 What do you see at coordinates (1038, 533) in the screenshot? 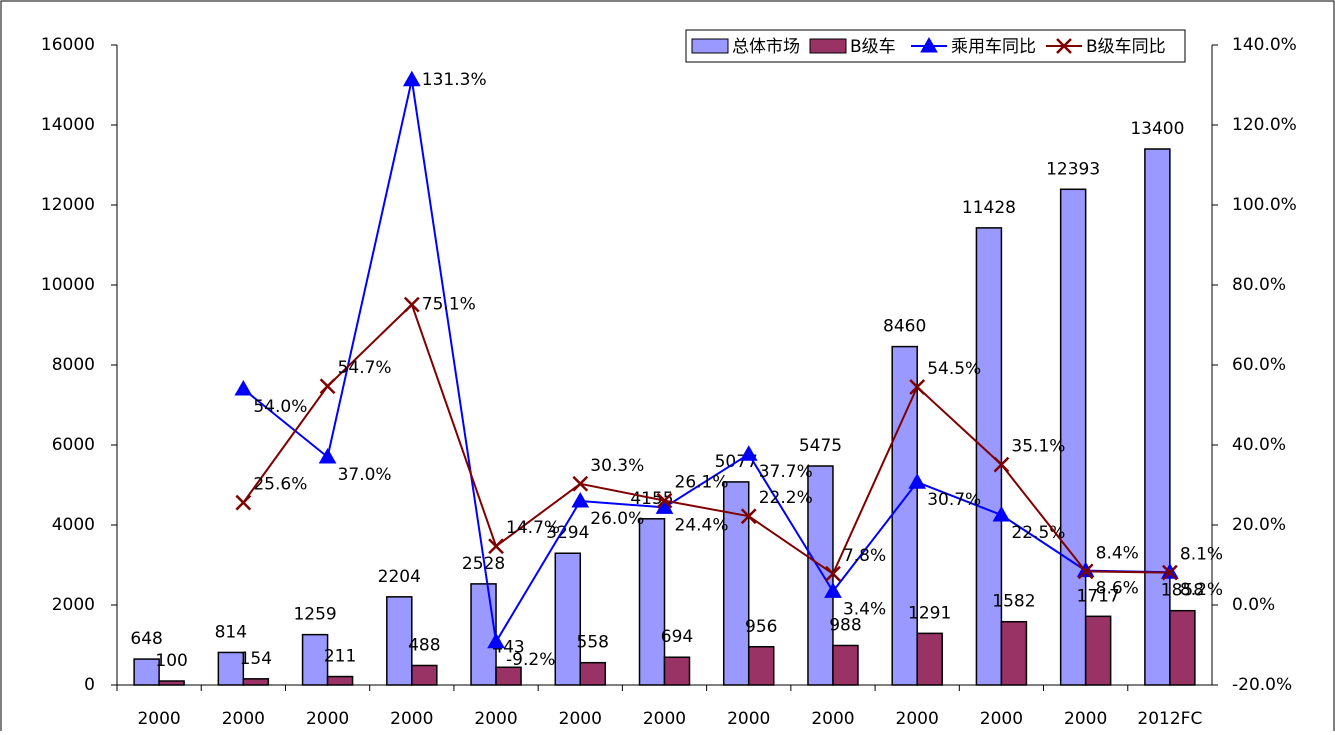
I see `point-label: 22.5%` at bounding box center [1038, 533].